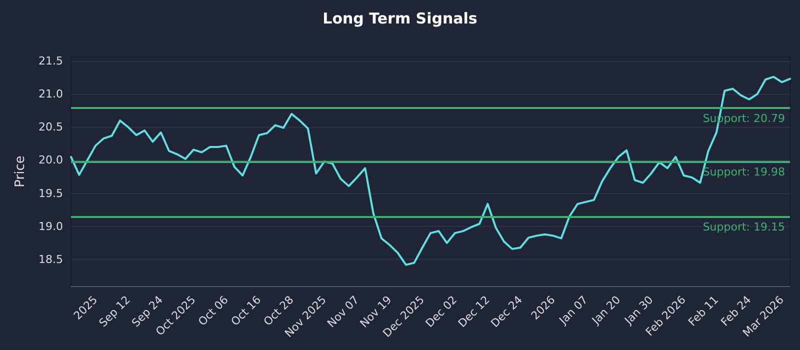 The height and width of the screenshot is (350, 800). I want to click on y-tick-label: 21.0, so click(50, 94).